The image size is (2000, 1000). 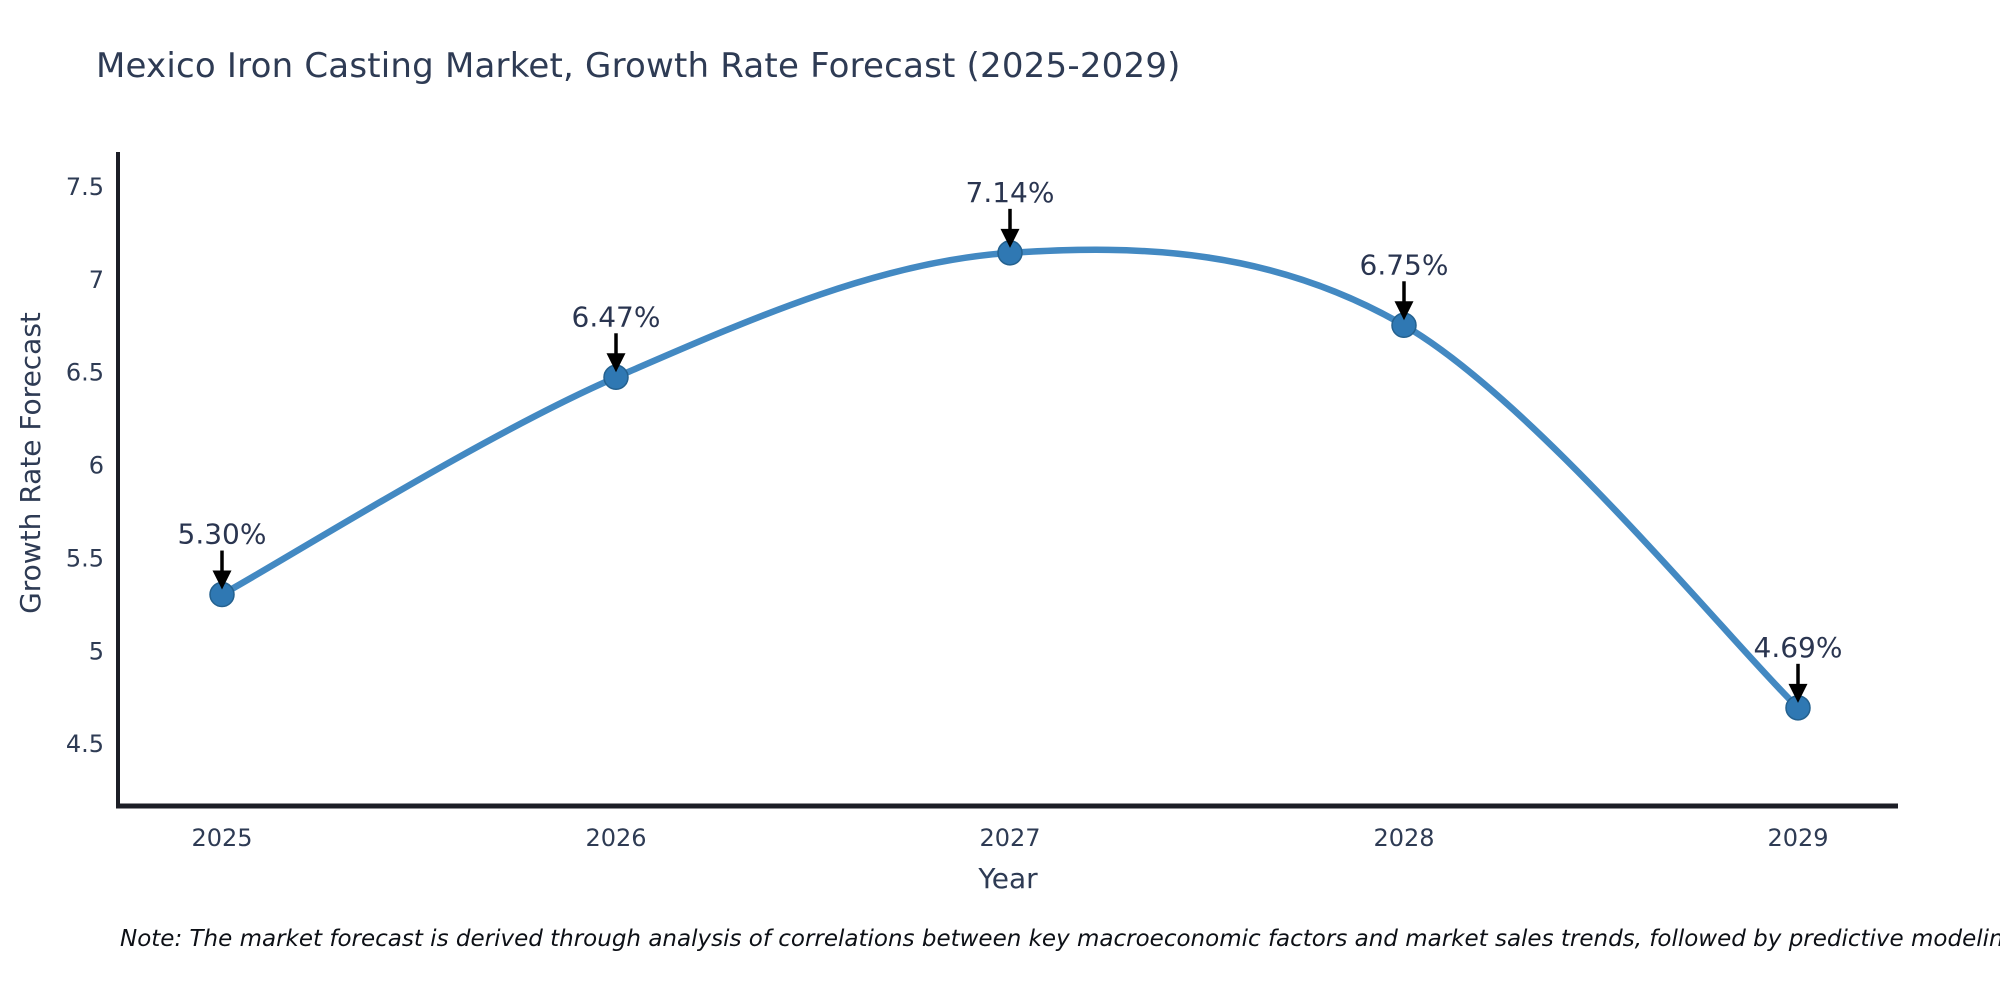 I want to click on point-label: 6.47%, so click(x=616, y=316).